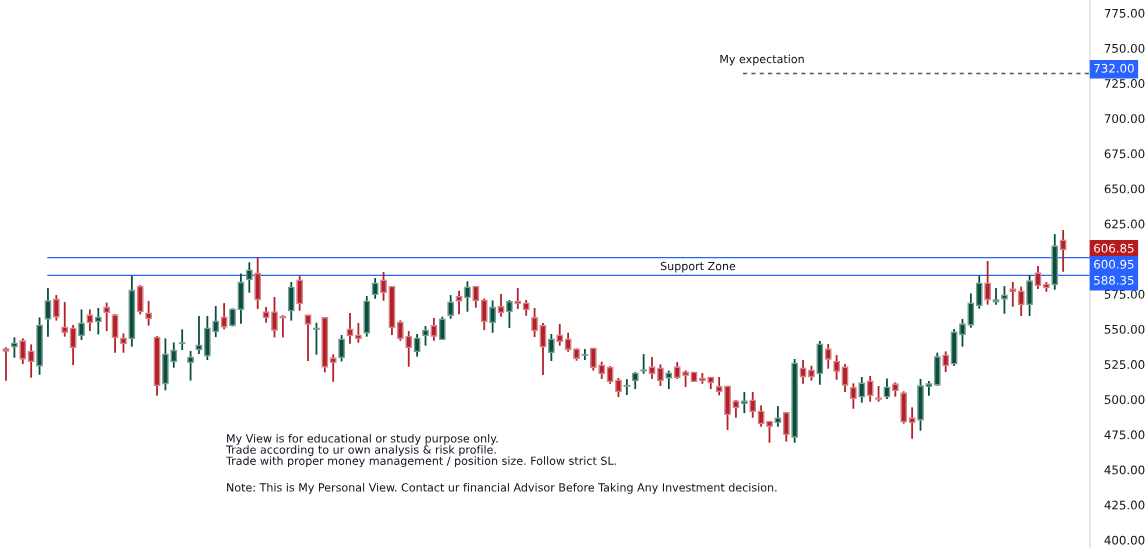  What do you see at coordinates (1114, 280) in the screenshot?
I see `ref-line-label: 588.35` at bounding box center [1114, 280].